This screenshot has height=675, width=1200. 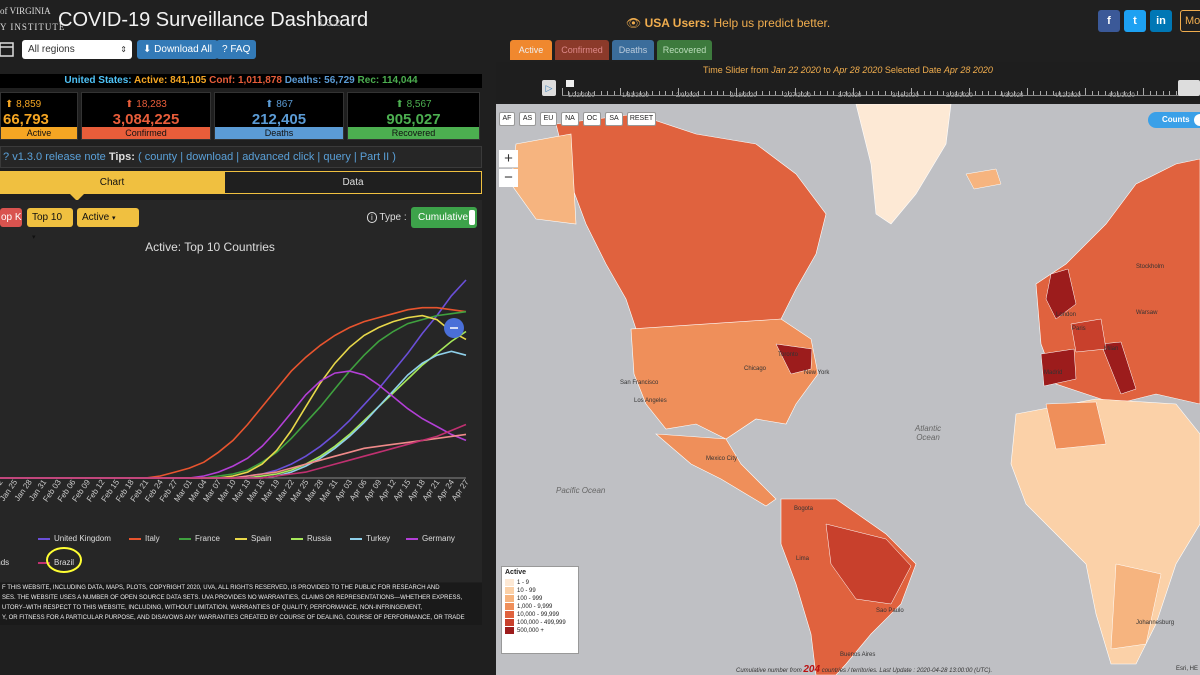 I want to click on chart-title: Active: Top 10 Countries, so click(x=210, y=247).